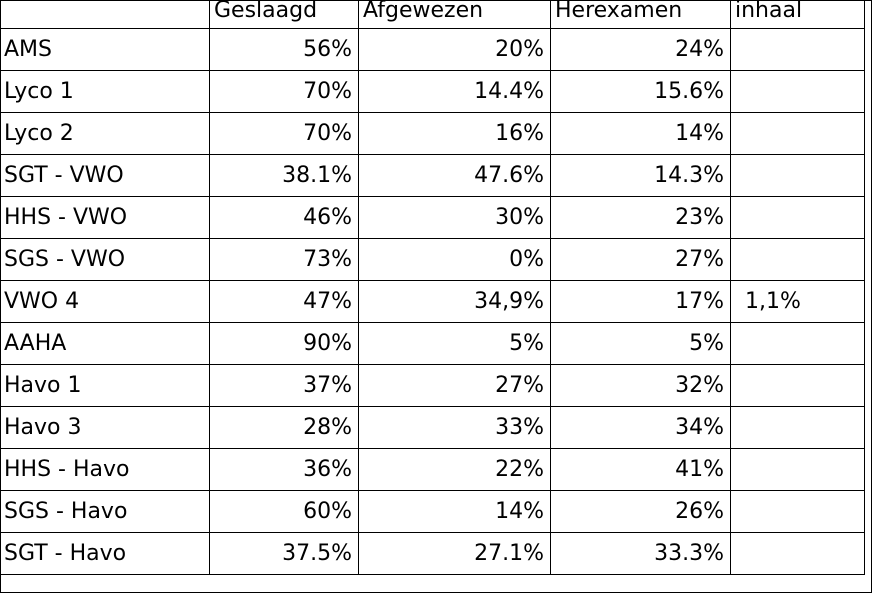  Describe the element at coordinates (454, 259) in the screenshot. I see `cell-afgewezen: 0%` at that location.